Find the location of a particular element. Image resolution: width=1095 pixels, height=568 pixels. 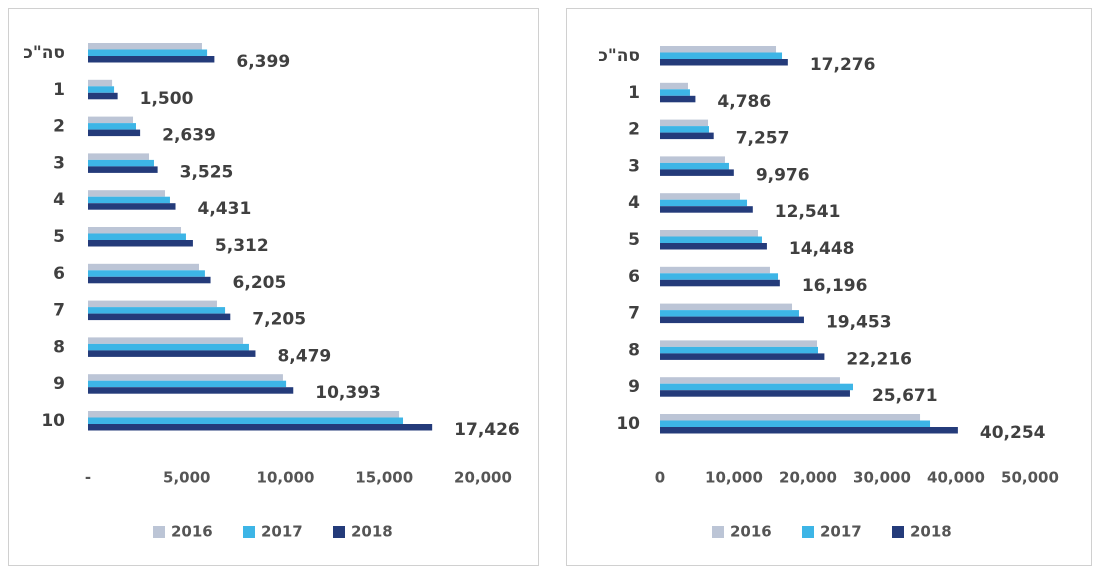

category-label: 4 is located at coordinates (59, 200).